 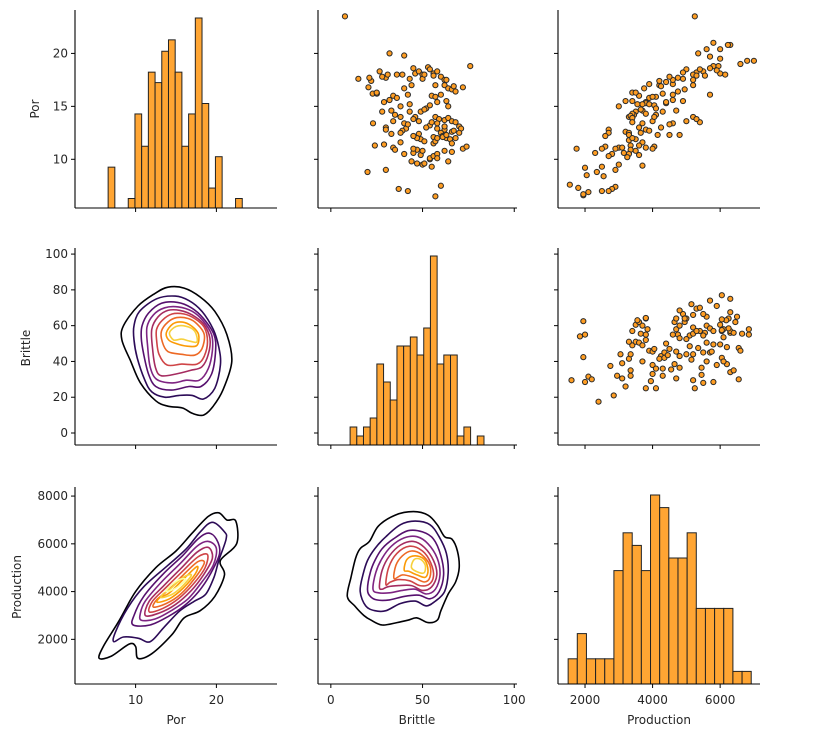 What do you see at coordinates (52, 592) in the screenshot?
I see `y-tick-label: 4000` at bounding box center [52, 592].